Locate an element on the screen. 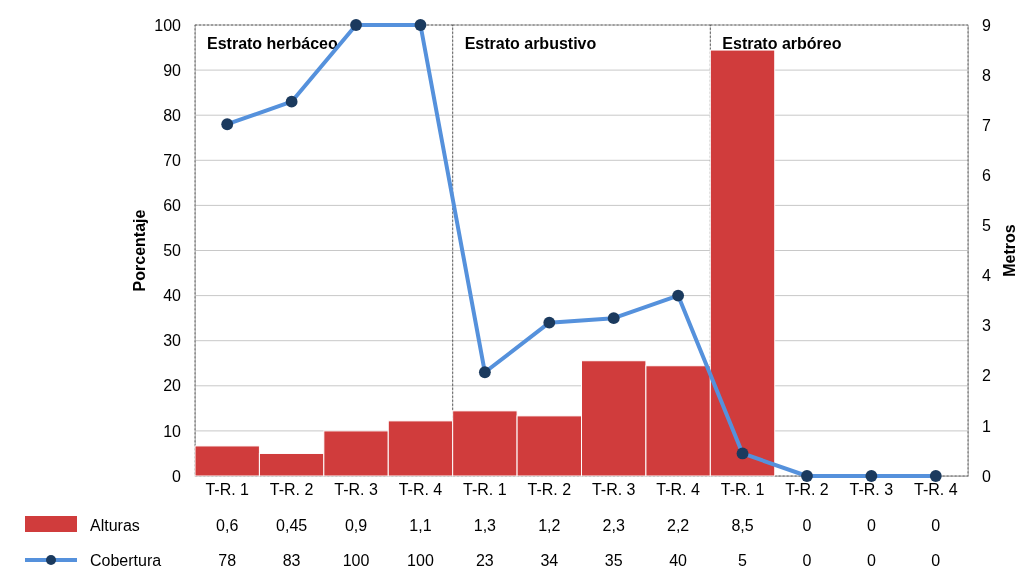 The height and width of the screenshot is (569, 1029). data-label: 1,1 is located at coordinates (420, 525).